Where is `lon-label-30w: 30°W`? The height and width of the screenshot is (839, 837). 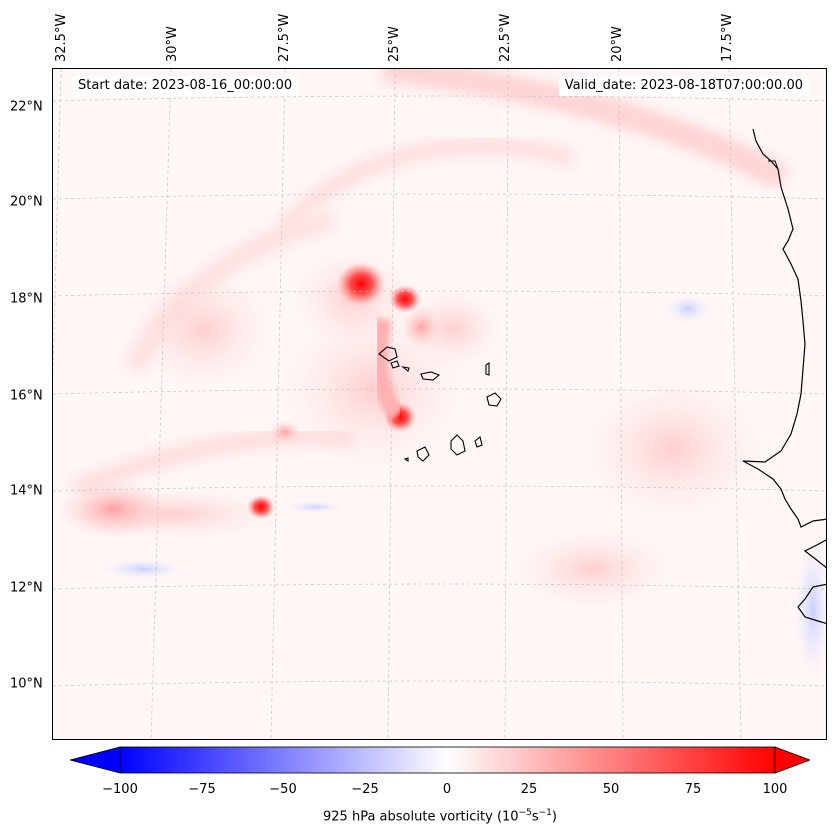 lon-label-30w: 30°W is located at coordinates (172, 44).